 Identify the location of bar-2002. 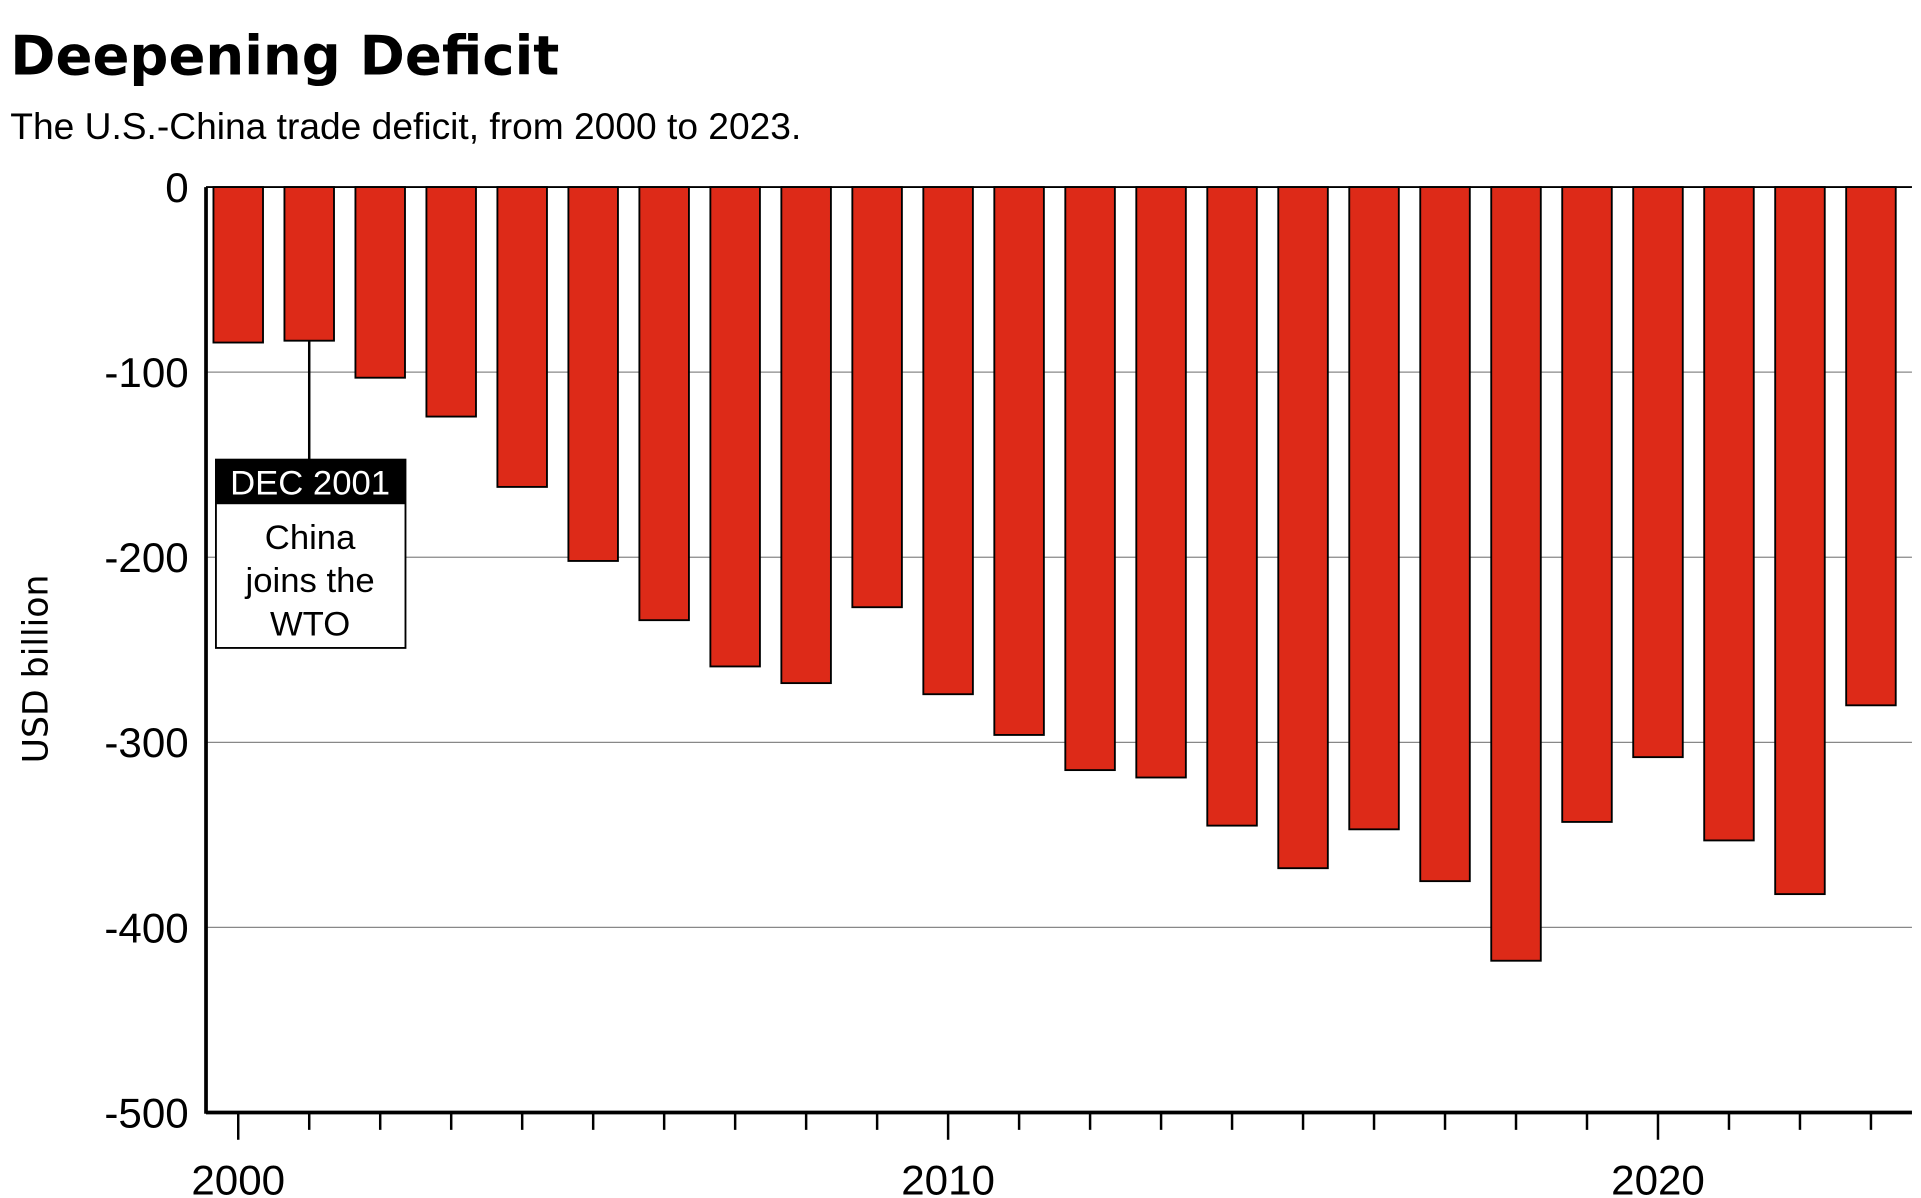
(380, 282).